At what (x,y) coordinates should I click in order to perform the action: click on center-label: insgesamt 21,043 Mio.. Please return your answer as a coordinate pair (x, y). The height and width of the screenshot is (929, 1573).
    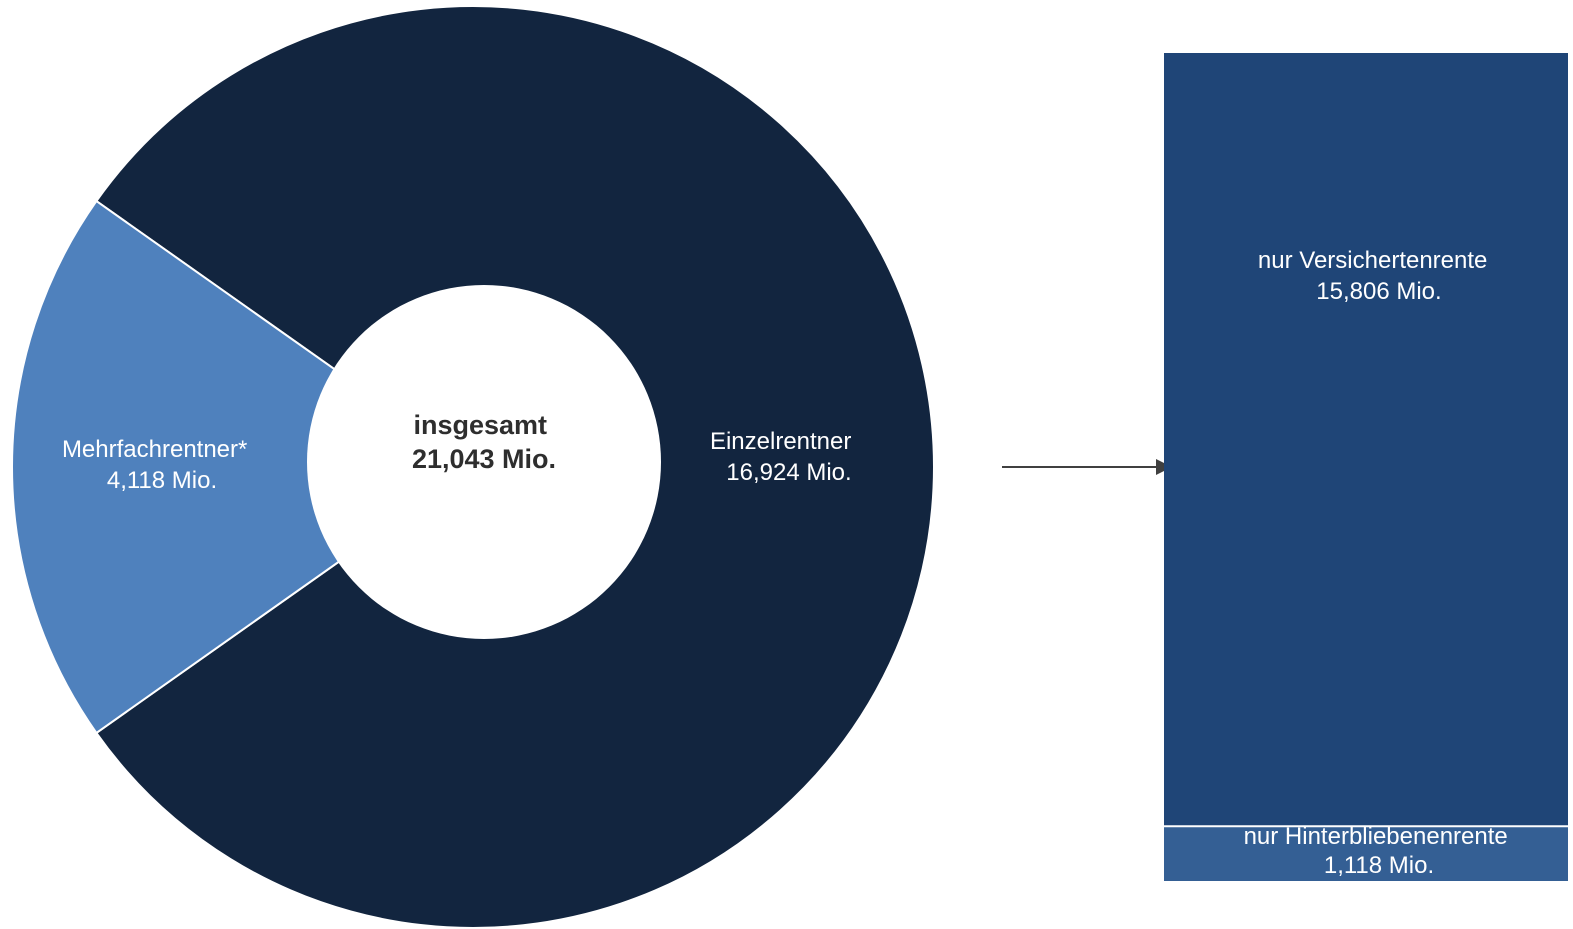
    Looking at the image, I should click on (484, 442).